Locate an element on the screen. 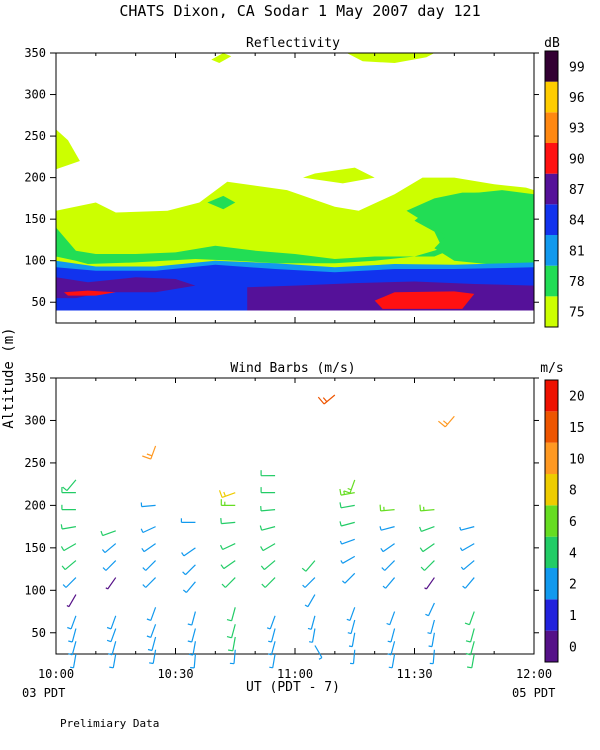 This screenshot has height=750, width=600. contour-78-right is located at coordinates (470, 228).